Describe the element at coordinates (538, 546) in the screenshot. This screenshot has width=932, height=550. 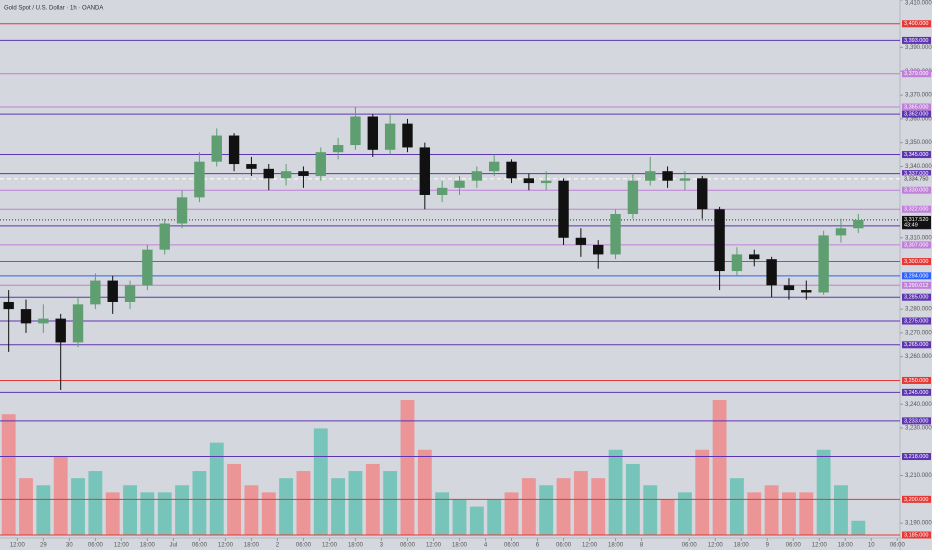
I see `x-tick-label: 6` at that location.